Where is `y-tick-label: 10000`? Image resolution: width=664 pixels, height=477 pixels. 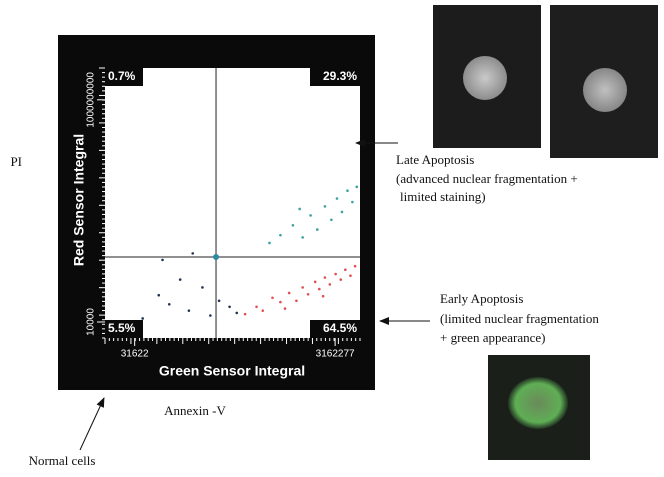
y-tick-label: 10000 is located at coordinates (91, 322).